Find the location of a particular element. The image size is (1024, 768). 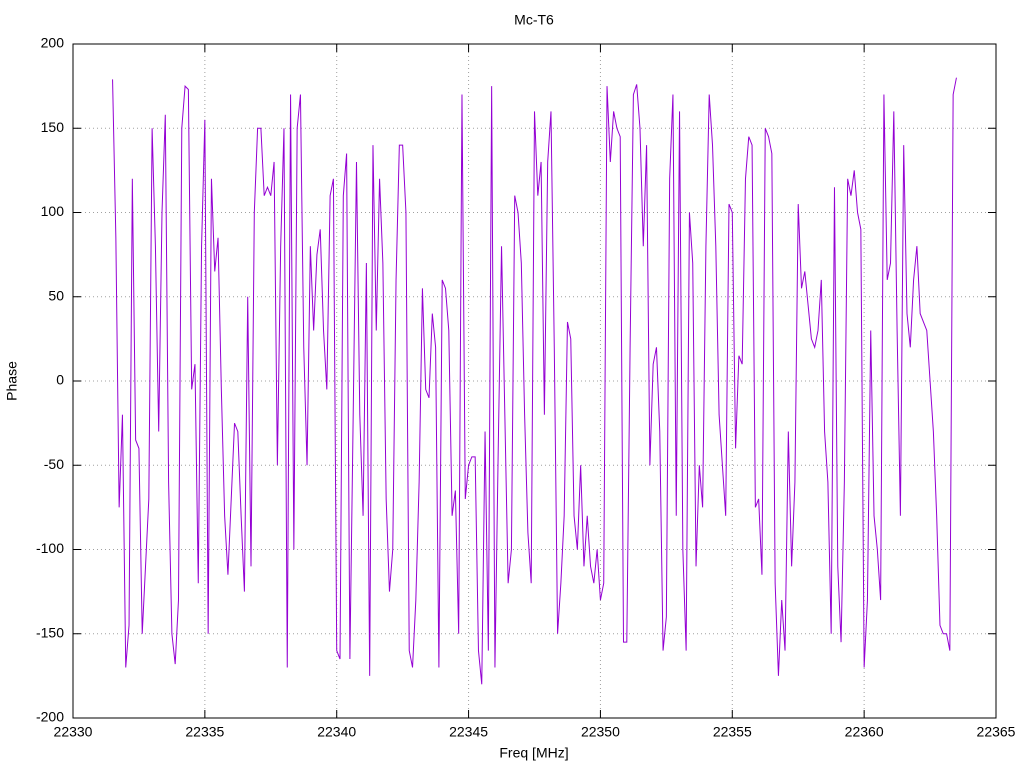

x-axis-label: Freq [MHz] is located at coordinates (533, 753).